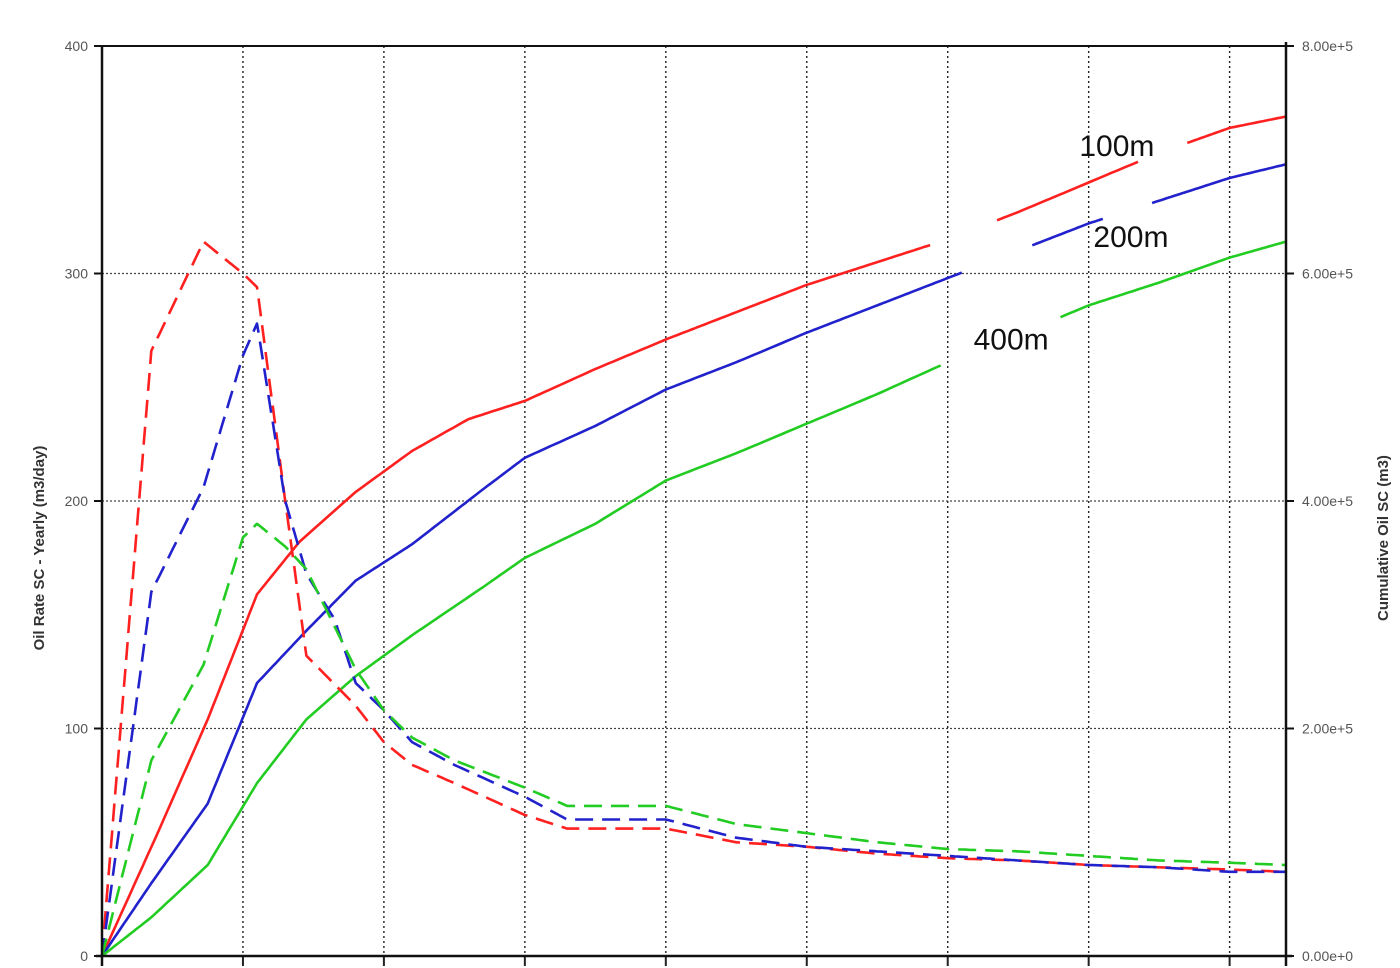 Image resolution: width=1400 pixels, height=968 pixels. I want to click on y-tick-label-right: 6.00e+5, so click(1327, 274).